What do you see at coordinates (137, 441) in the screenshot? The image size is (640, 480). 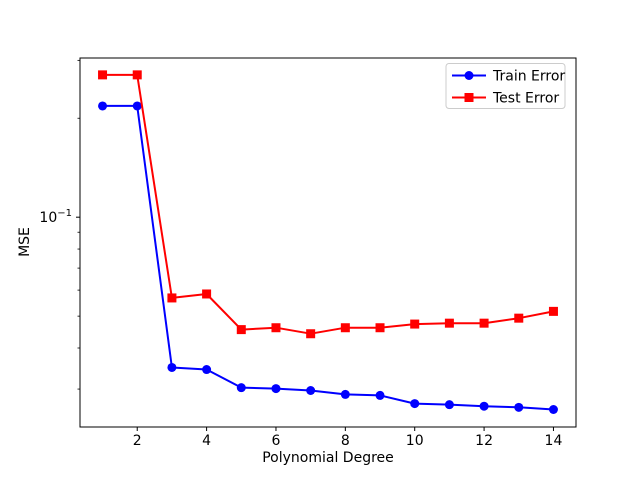 I see `x-axis-tick-label: 2` at bounding box center [137, 441].